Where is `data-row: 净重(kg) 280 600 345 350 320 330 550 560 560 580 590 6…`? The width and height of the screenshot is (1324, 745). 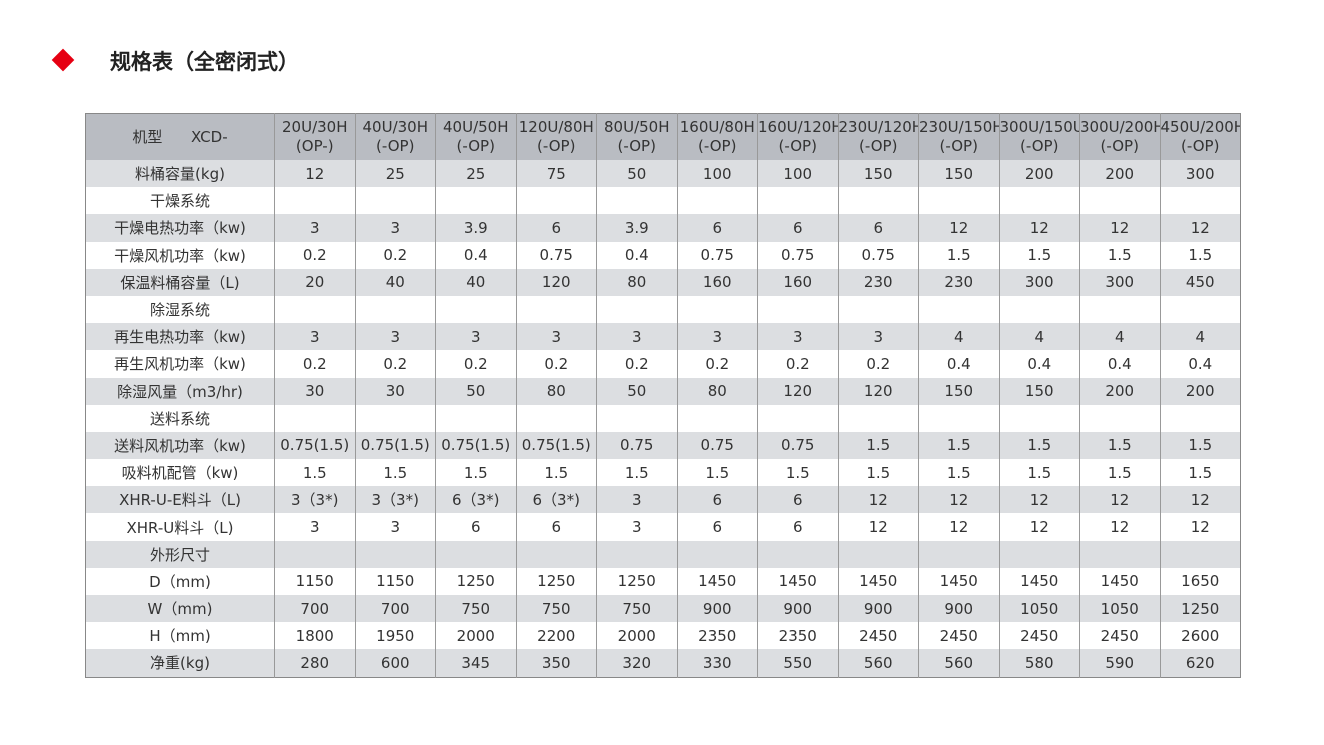 data-row: 净重(kg) 280 600 345 350 320 330 550 560 560 580 590 6… is located at coordinates (663, 663).